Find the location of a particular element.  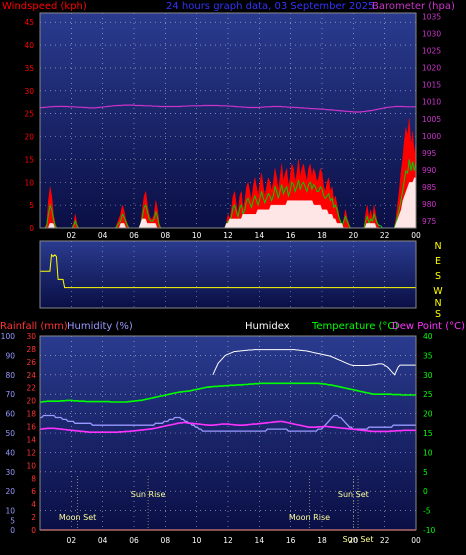

humidity-tick-label: 20 is located at coordinates (10, 491).